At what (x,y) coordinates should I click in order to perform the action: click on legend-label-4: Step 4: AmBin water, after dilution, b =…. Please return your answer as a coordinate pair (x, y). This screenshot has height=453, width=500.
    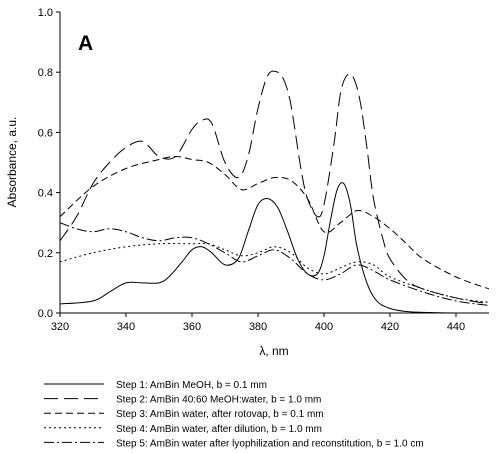
    Looking at the image, I should click on (219, 429).